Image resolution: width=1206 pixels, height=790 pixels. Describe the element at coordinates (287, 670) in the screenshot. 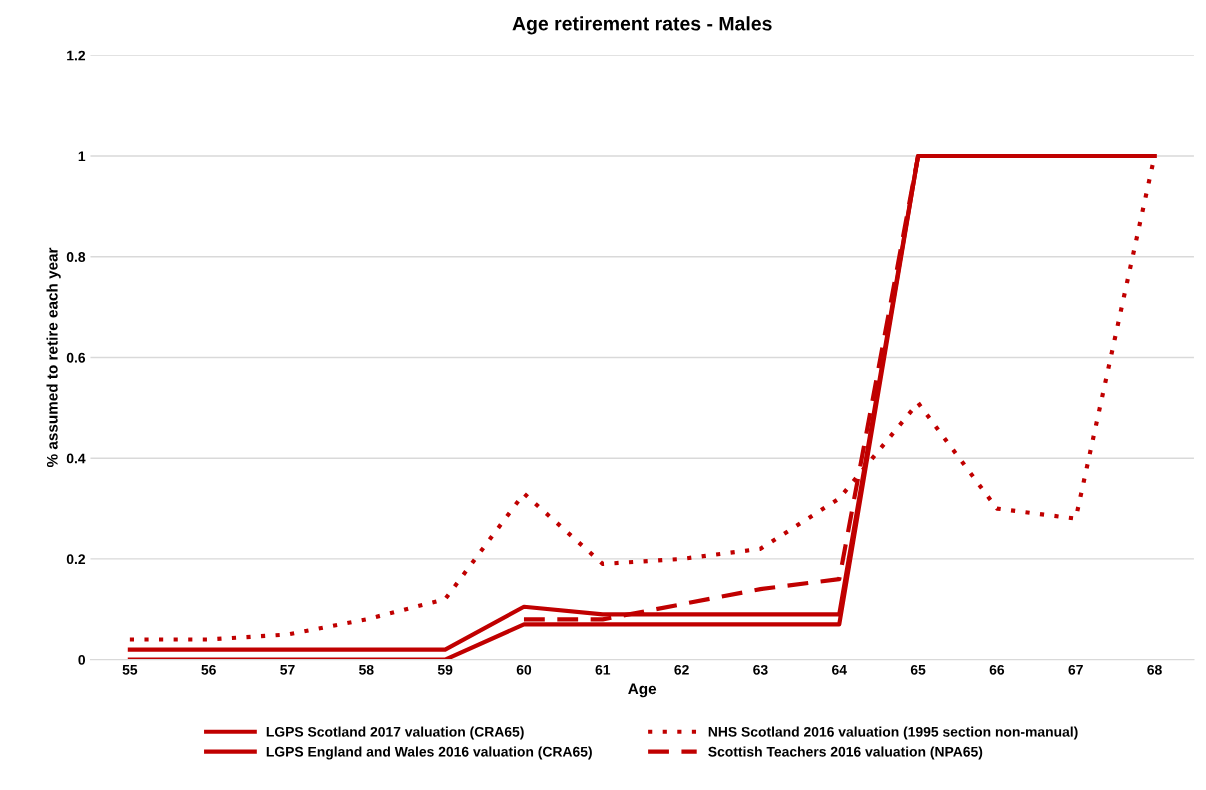

I see `x-tick-label: 57` at that location.